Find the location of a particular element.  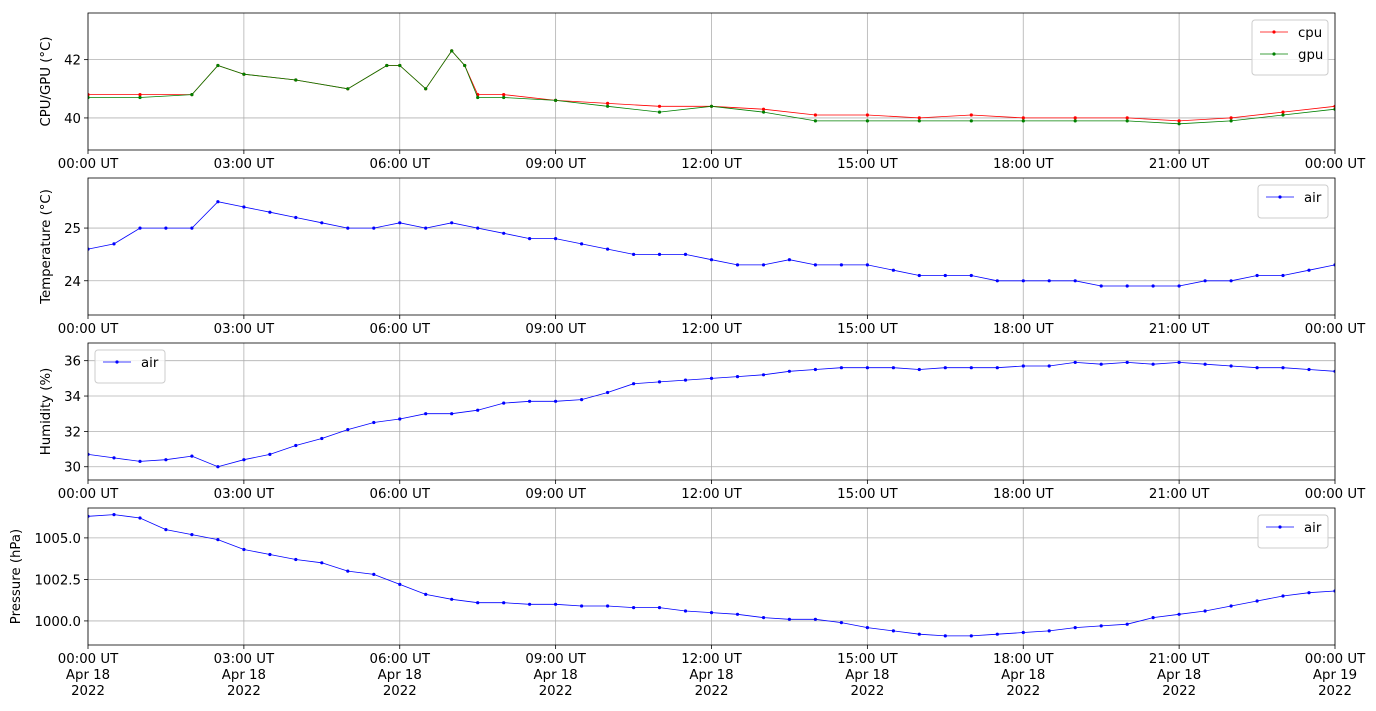

x-tick-label: 03:00 UT Apr 18 2022 is located at coordinates (244, 675).